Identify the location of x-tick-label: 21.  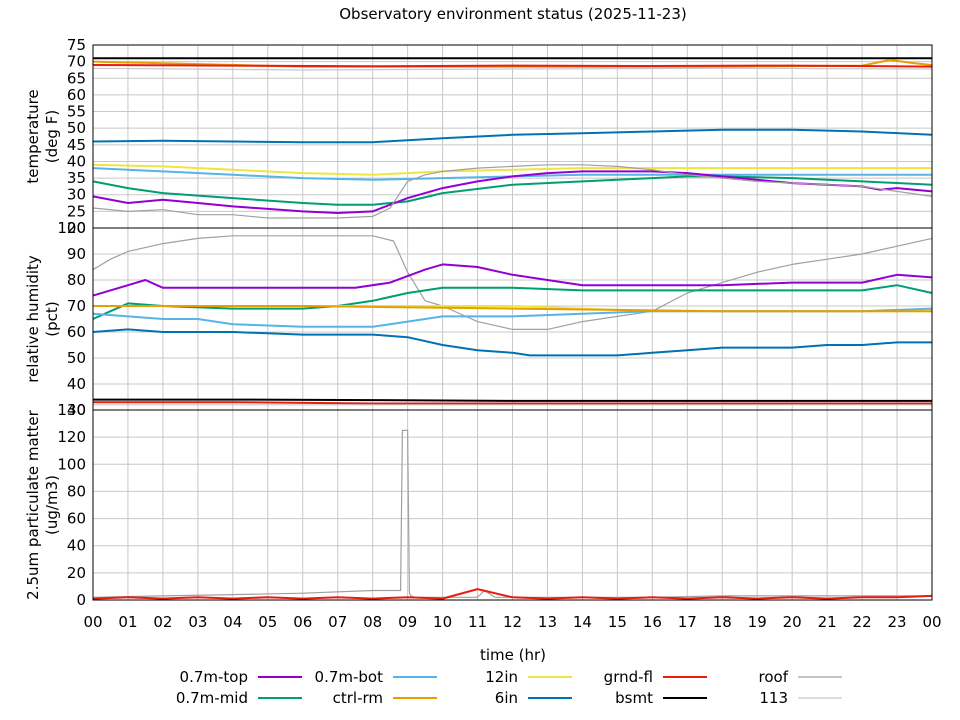
(827, 622).